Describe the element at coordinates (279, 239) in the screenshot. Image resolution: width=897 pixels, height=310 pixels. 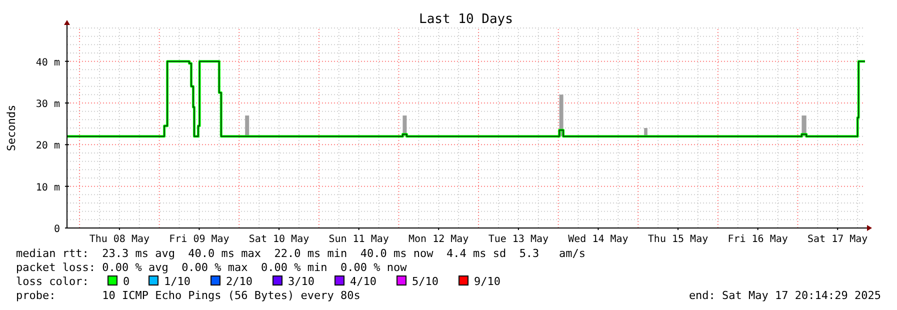
I see `x-tick-label: Sat 10 May` at that location.